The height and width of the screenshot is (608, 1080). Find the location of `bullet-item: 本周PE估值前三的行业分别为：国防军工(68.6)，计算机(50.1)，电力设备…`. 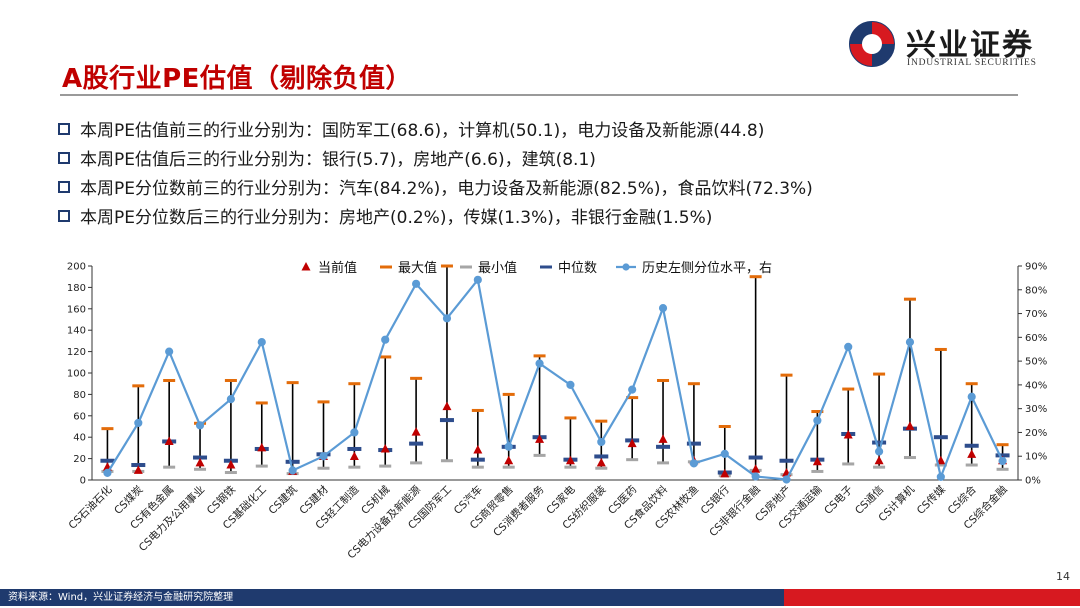

bullet-item: 本周PE估值前三的行业分别为：国防军工(68.6)，计算机(50.1)，电力设备… is located at coordinates (548, 128).